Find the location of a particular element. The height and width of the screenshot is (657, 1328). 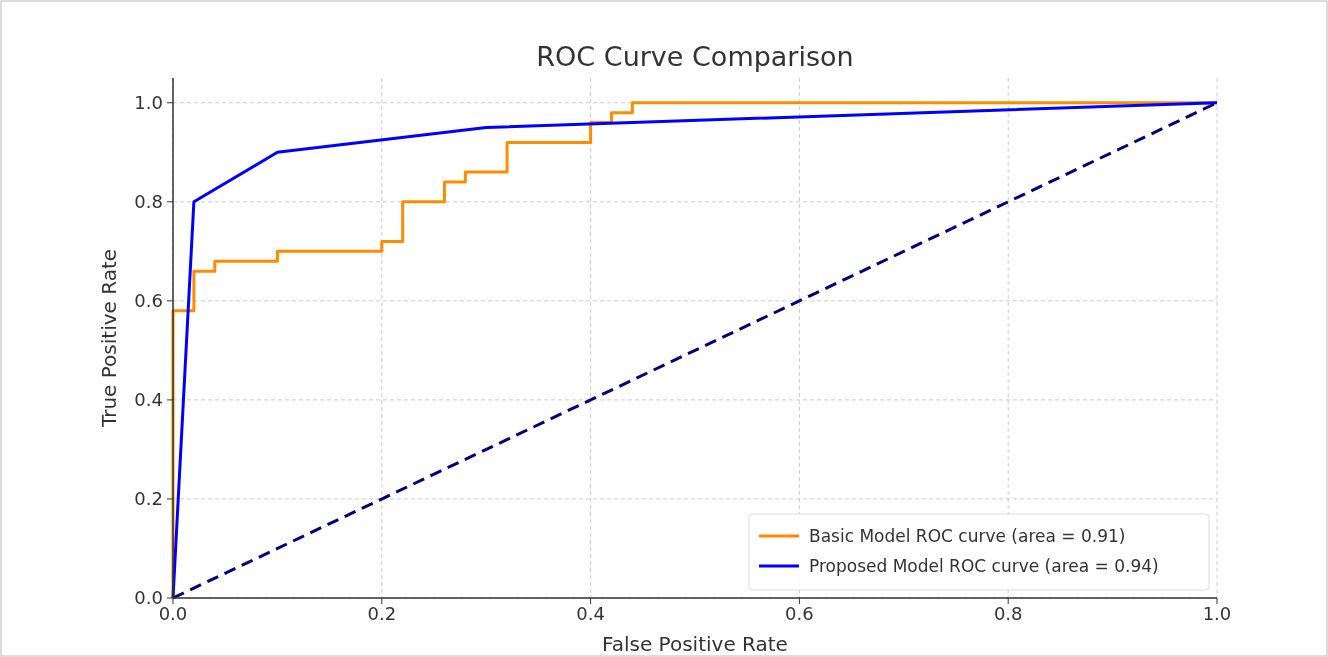

x-tick-label: 0.0 is located at coordinates (173, 613).